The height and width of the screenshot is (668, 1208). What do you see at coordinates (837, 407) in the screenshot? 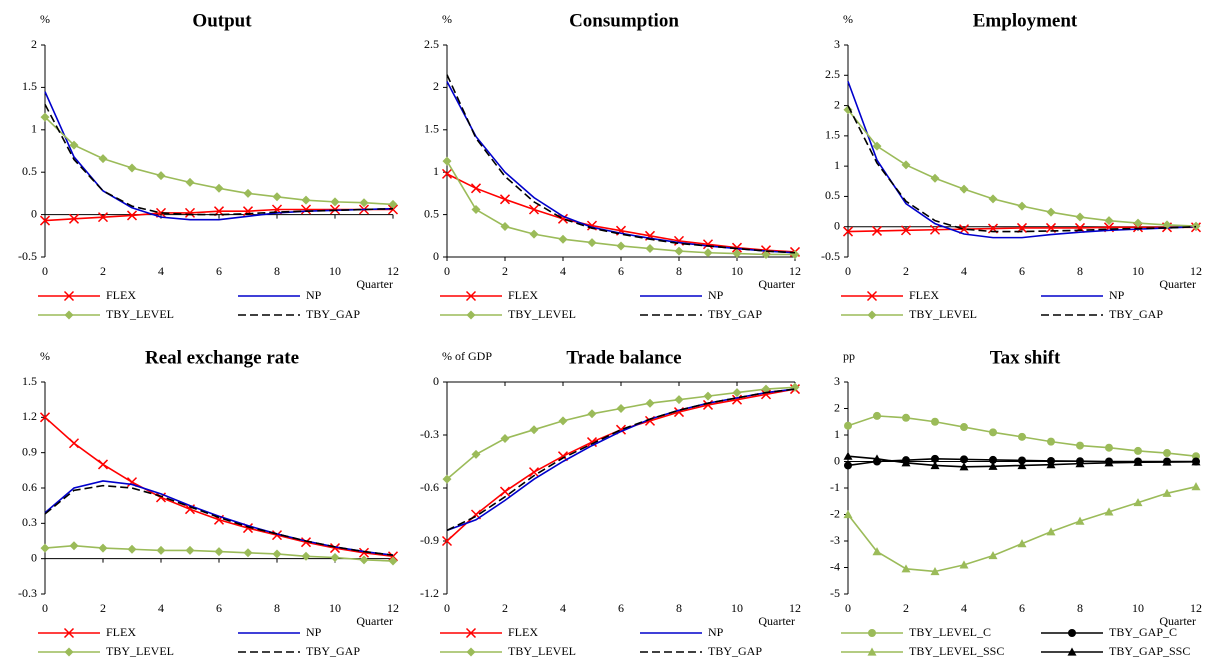
I see `y-tick-label: 2` at bounding box center [837, 407].